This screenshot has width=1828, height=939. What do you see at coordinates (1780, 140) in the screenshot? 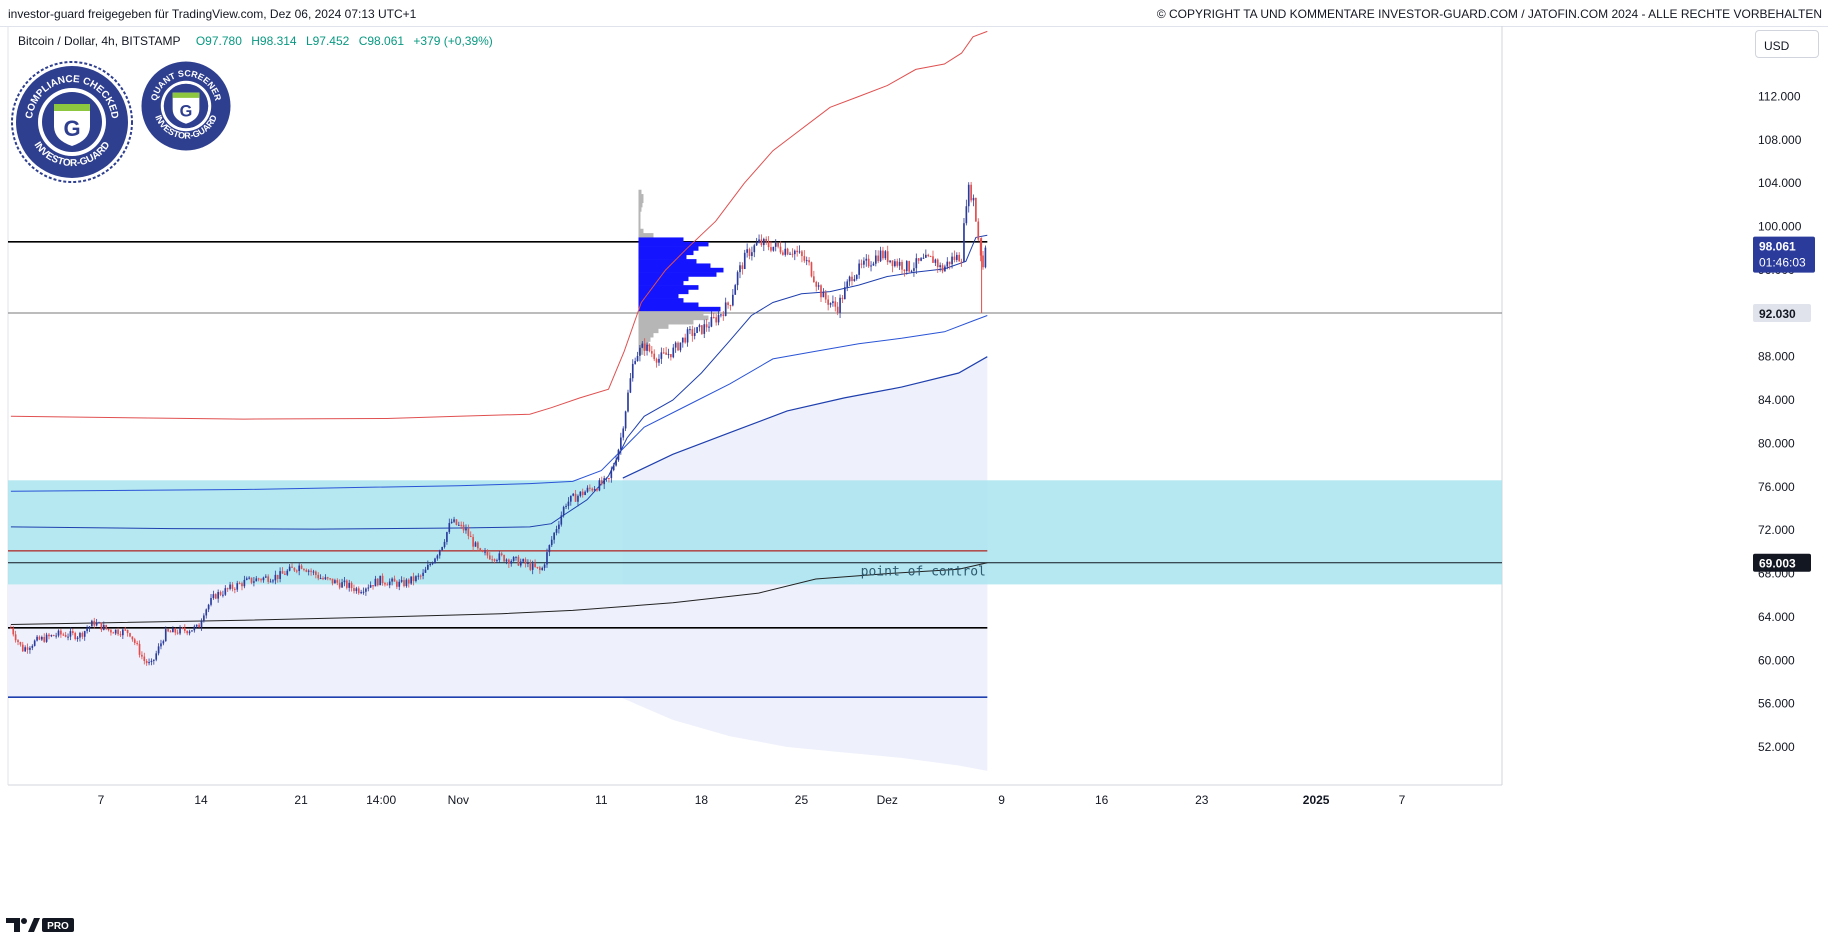
I see `y-tick-label: 108.000` at bounding box center [1780, 140].